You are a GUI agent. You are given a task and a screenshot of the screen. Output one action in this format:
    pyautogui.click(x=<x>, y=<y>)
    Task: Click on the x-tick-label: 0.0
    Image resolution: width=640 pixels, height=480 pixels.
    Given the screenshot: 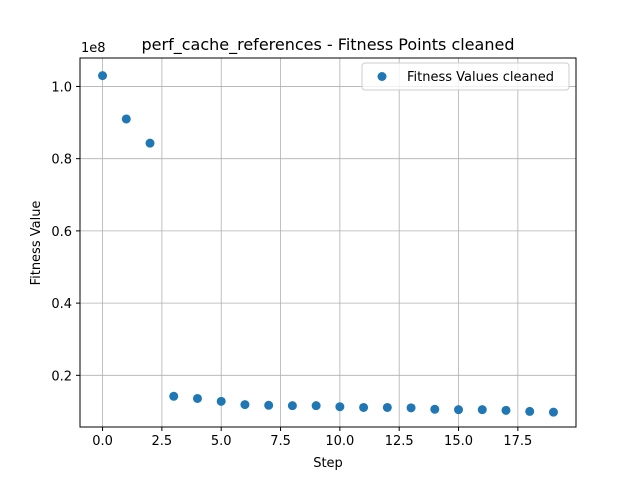 What is the action you would take?
    pyautogui.click(x=102, y=441)
    